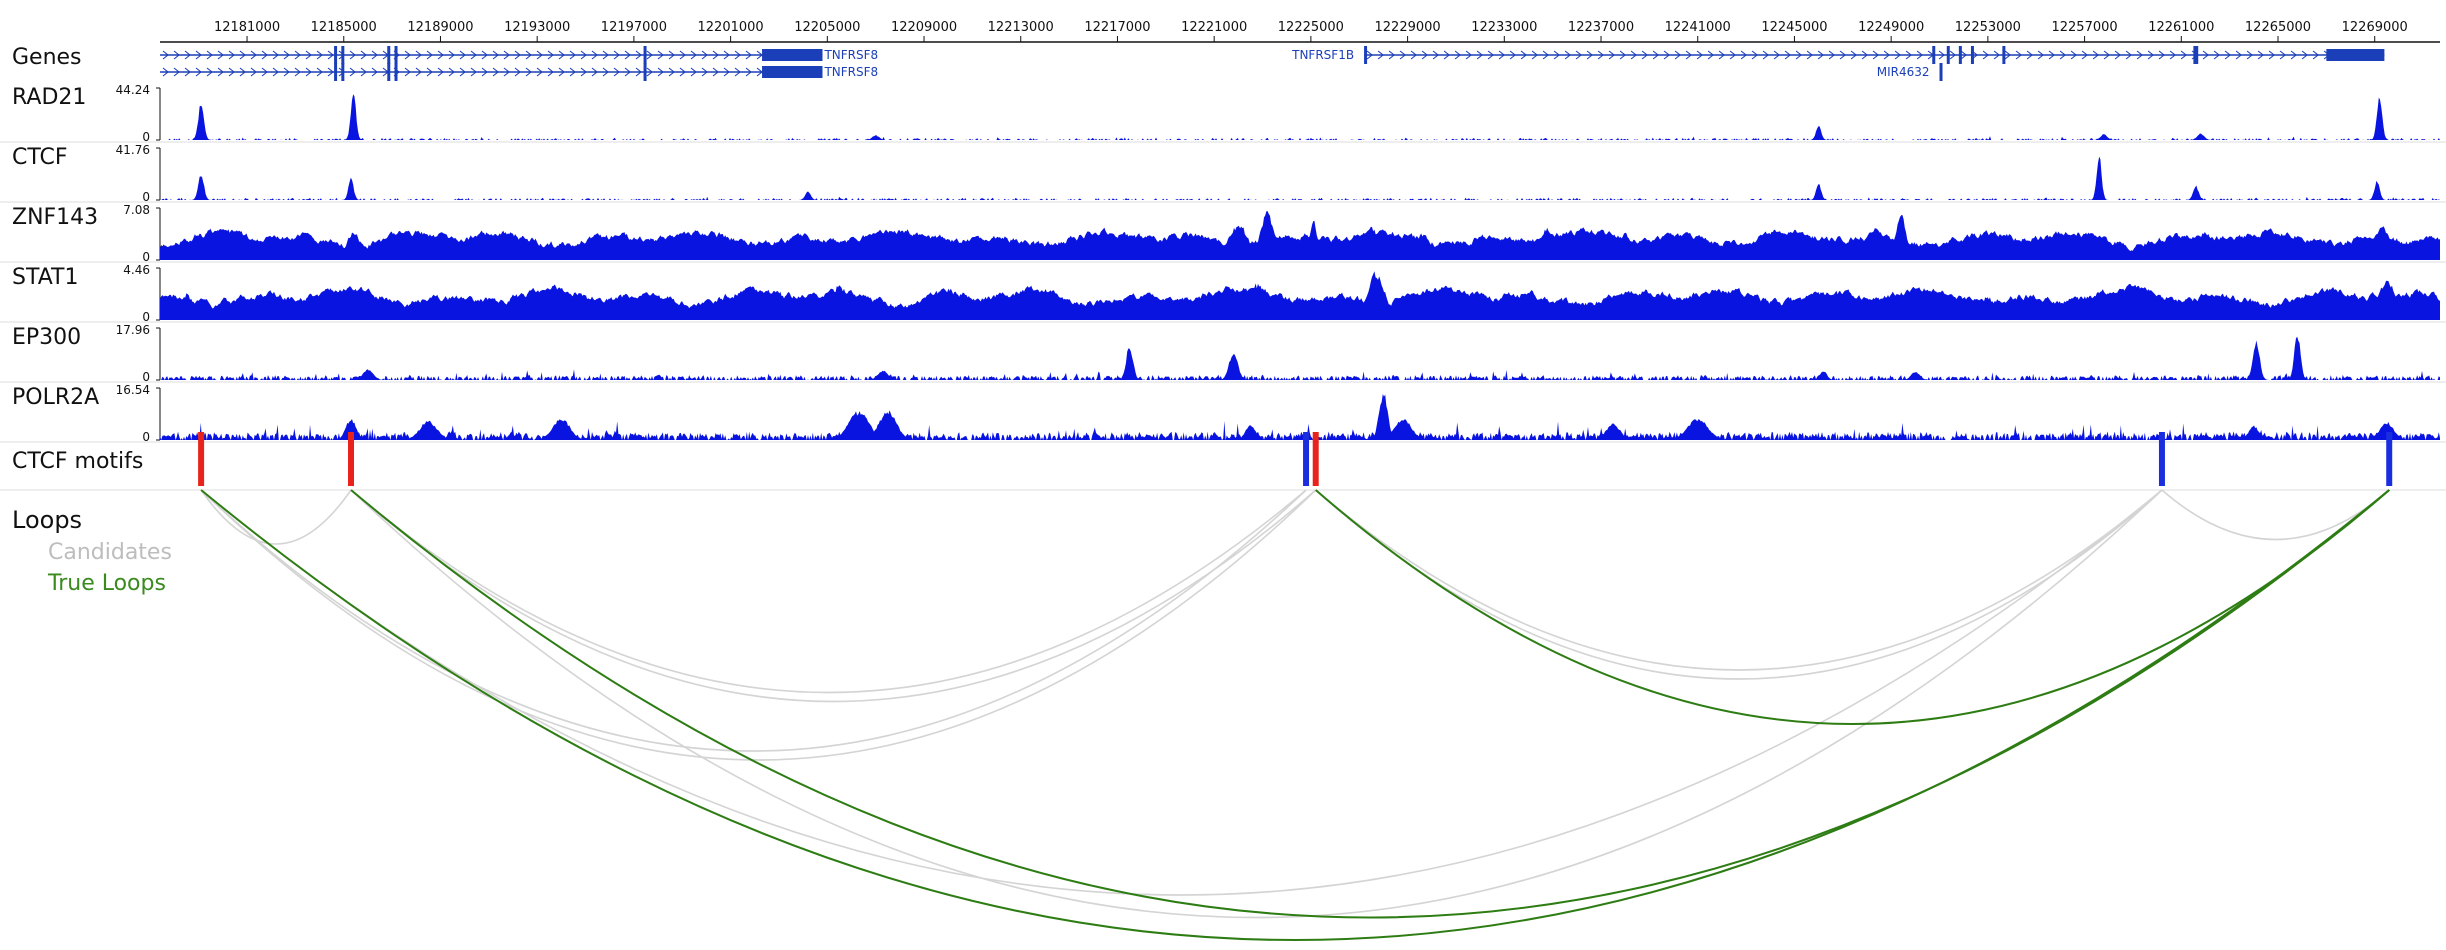 Image resolution: width=2446 pixels, height=950 pixels. What do you see at coordinates (40, 157) in the screenshot?
I see `track-label-ctcf: CTCF` at bounding box center [40, 157].